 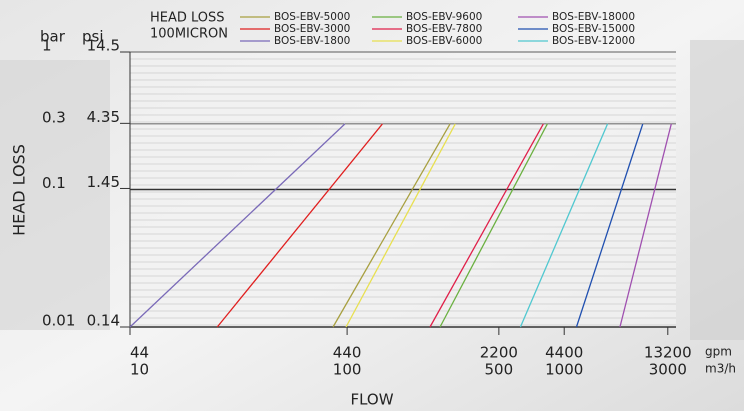 I want to click on x-tick-label: 13200, so click(x=668, y=353).